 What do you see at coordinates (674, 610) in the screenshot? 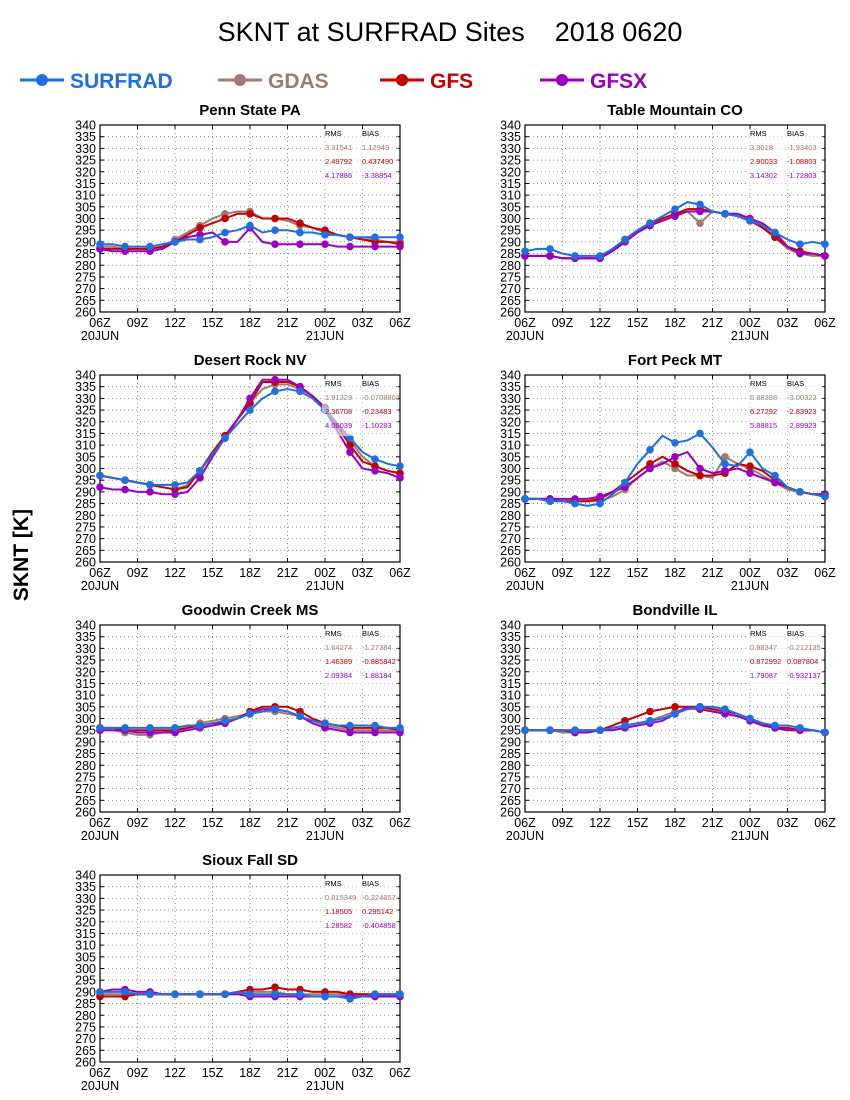
I see `panel-title: Bondville IL` at bounding box center [674, 610].